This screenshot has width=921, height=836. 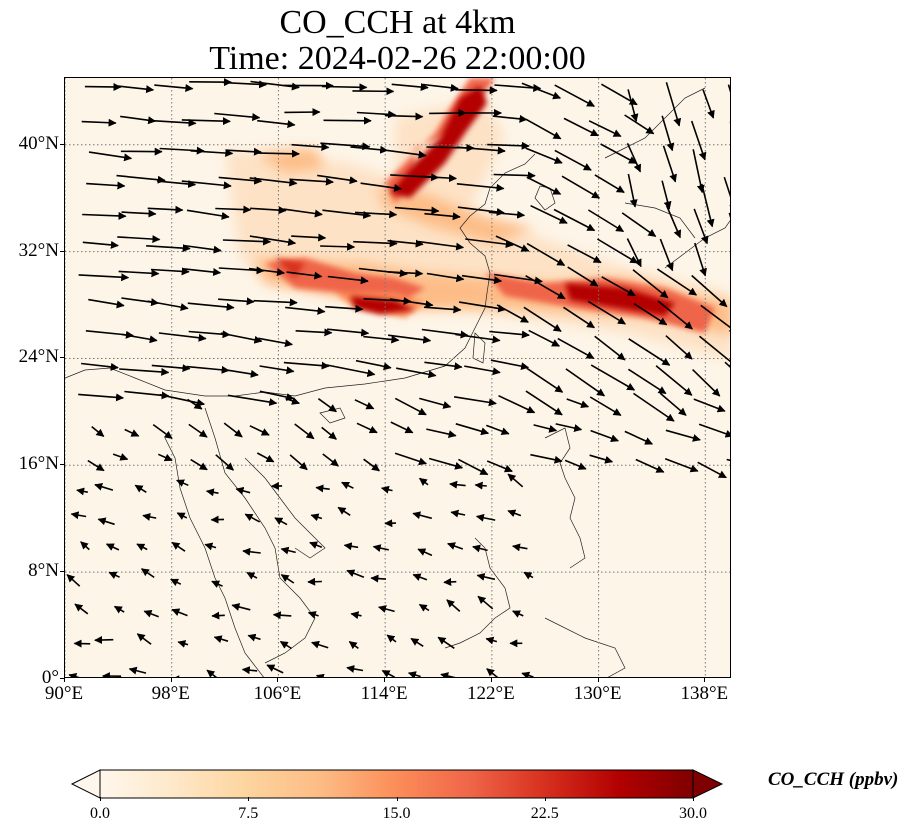 What do you see at coordinates (396, 813) in the screenshot?
I see `colorbar-tick-label: 15.0` at bounding box center [396, 813].